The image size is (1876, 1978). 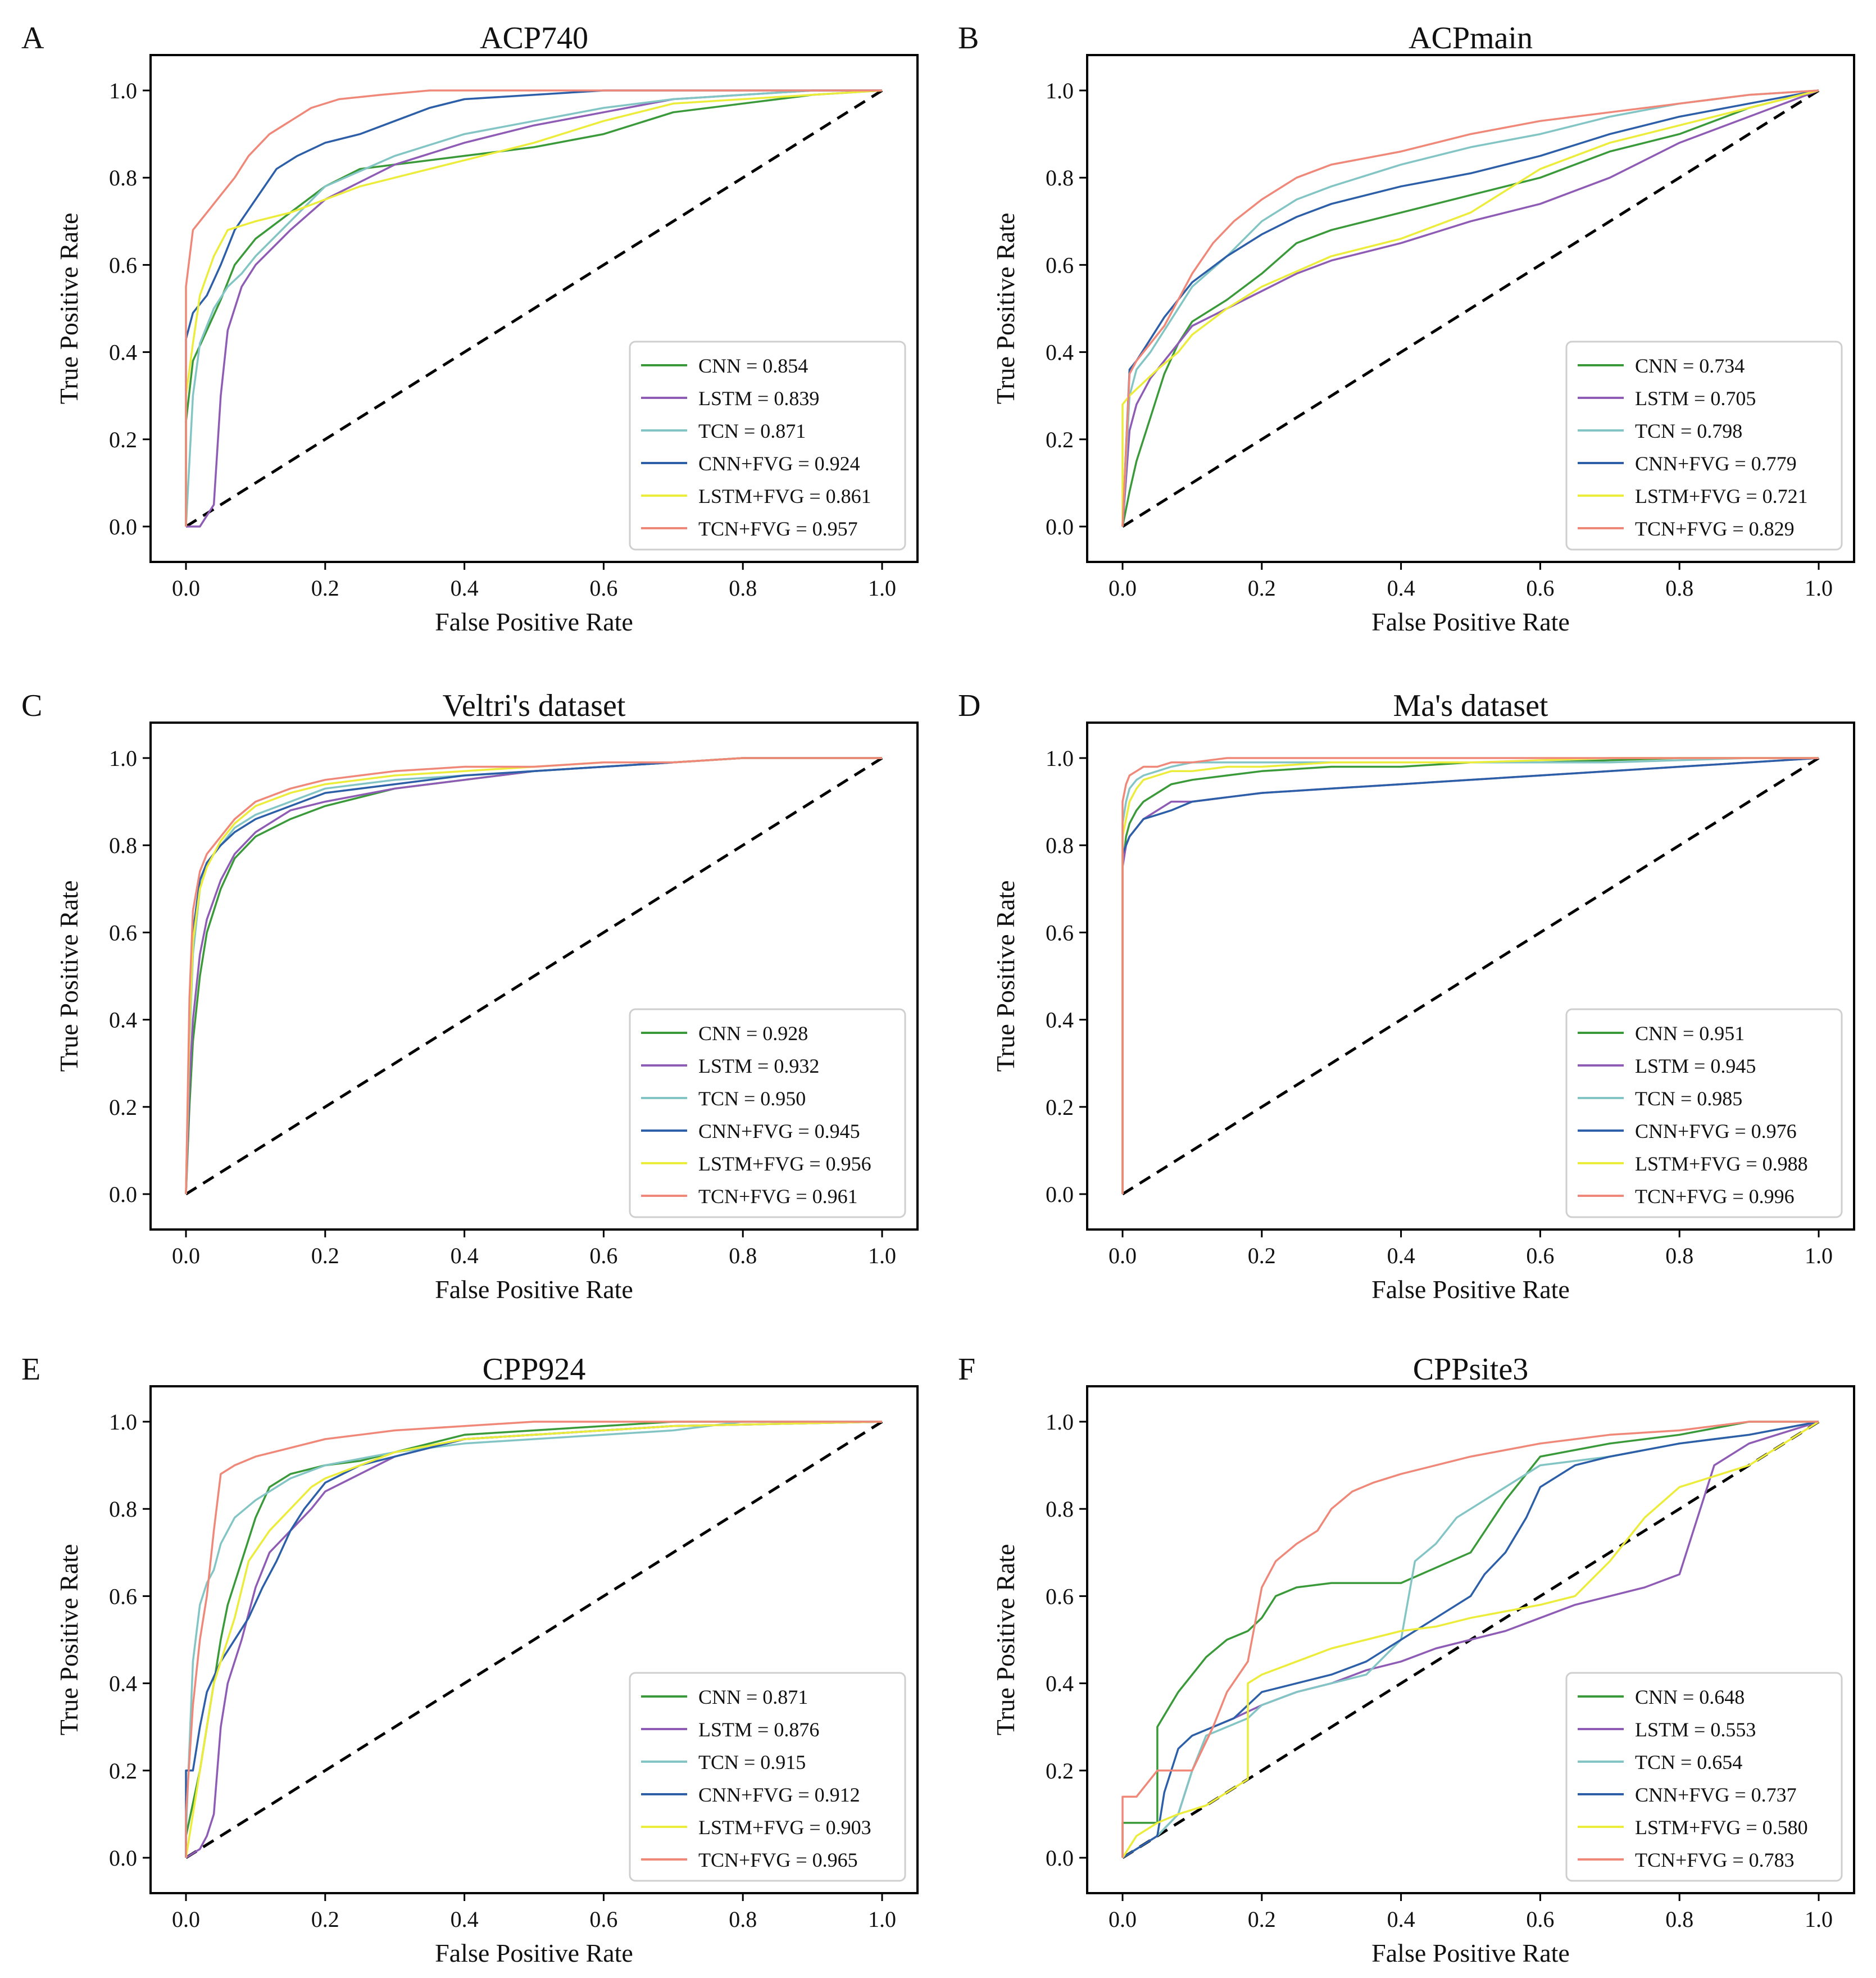 What do you see at coordinates (1696, 398) in the screenshot?
I see `legend-entry: LSTM = 0.705` at bounding box center [1696, 398].